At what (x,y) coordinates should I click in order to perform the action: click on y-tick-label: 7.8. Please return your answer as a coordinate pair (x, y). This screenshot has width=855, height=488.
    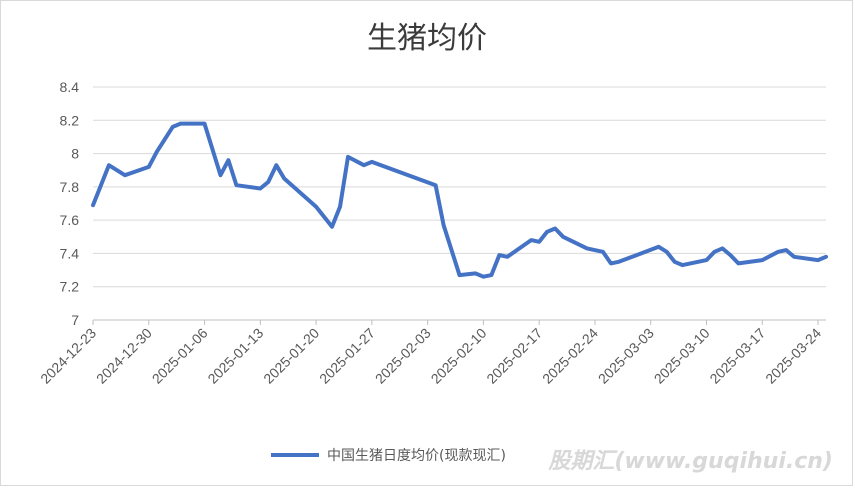
    Looking at the image, I should click on (70, 187).